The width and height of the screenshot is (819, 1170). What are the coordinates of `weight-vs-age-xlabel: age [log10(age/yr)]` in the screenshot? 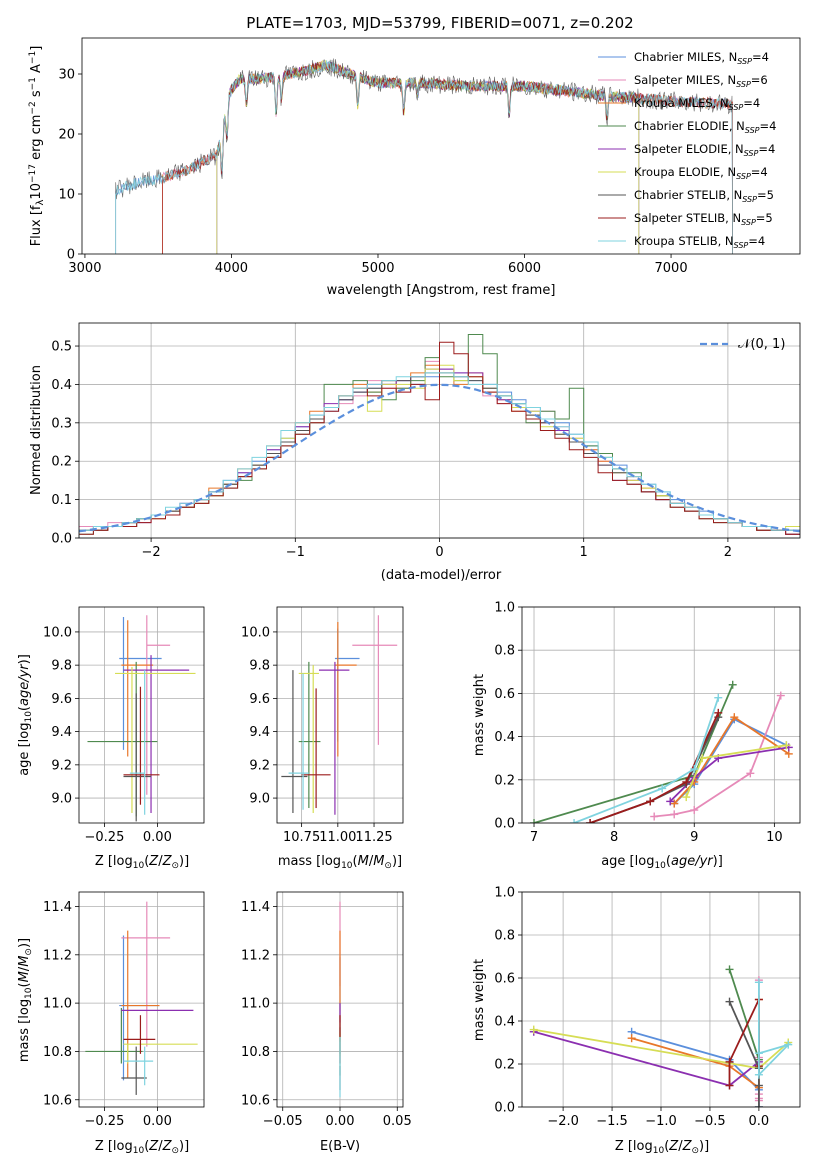 It's located at (662, 862).